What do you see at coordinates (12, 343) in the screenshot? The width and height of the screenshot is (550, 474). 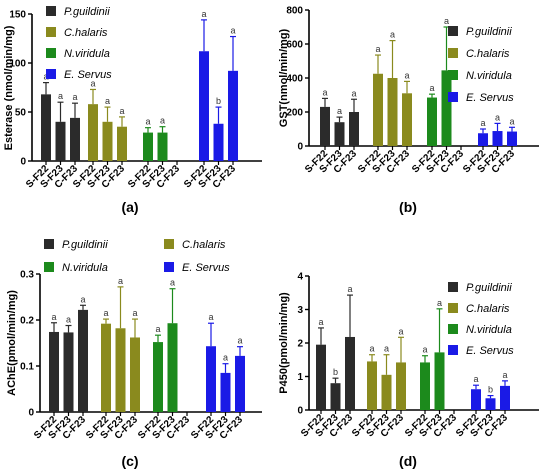 I see `y-axis-title: AChE(pmol/min/mg)` at bounding box center [12, 343].